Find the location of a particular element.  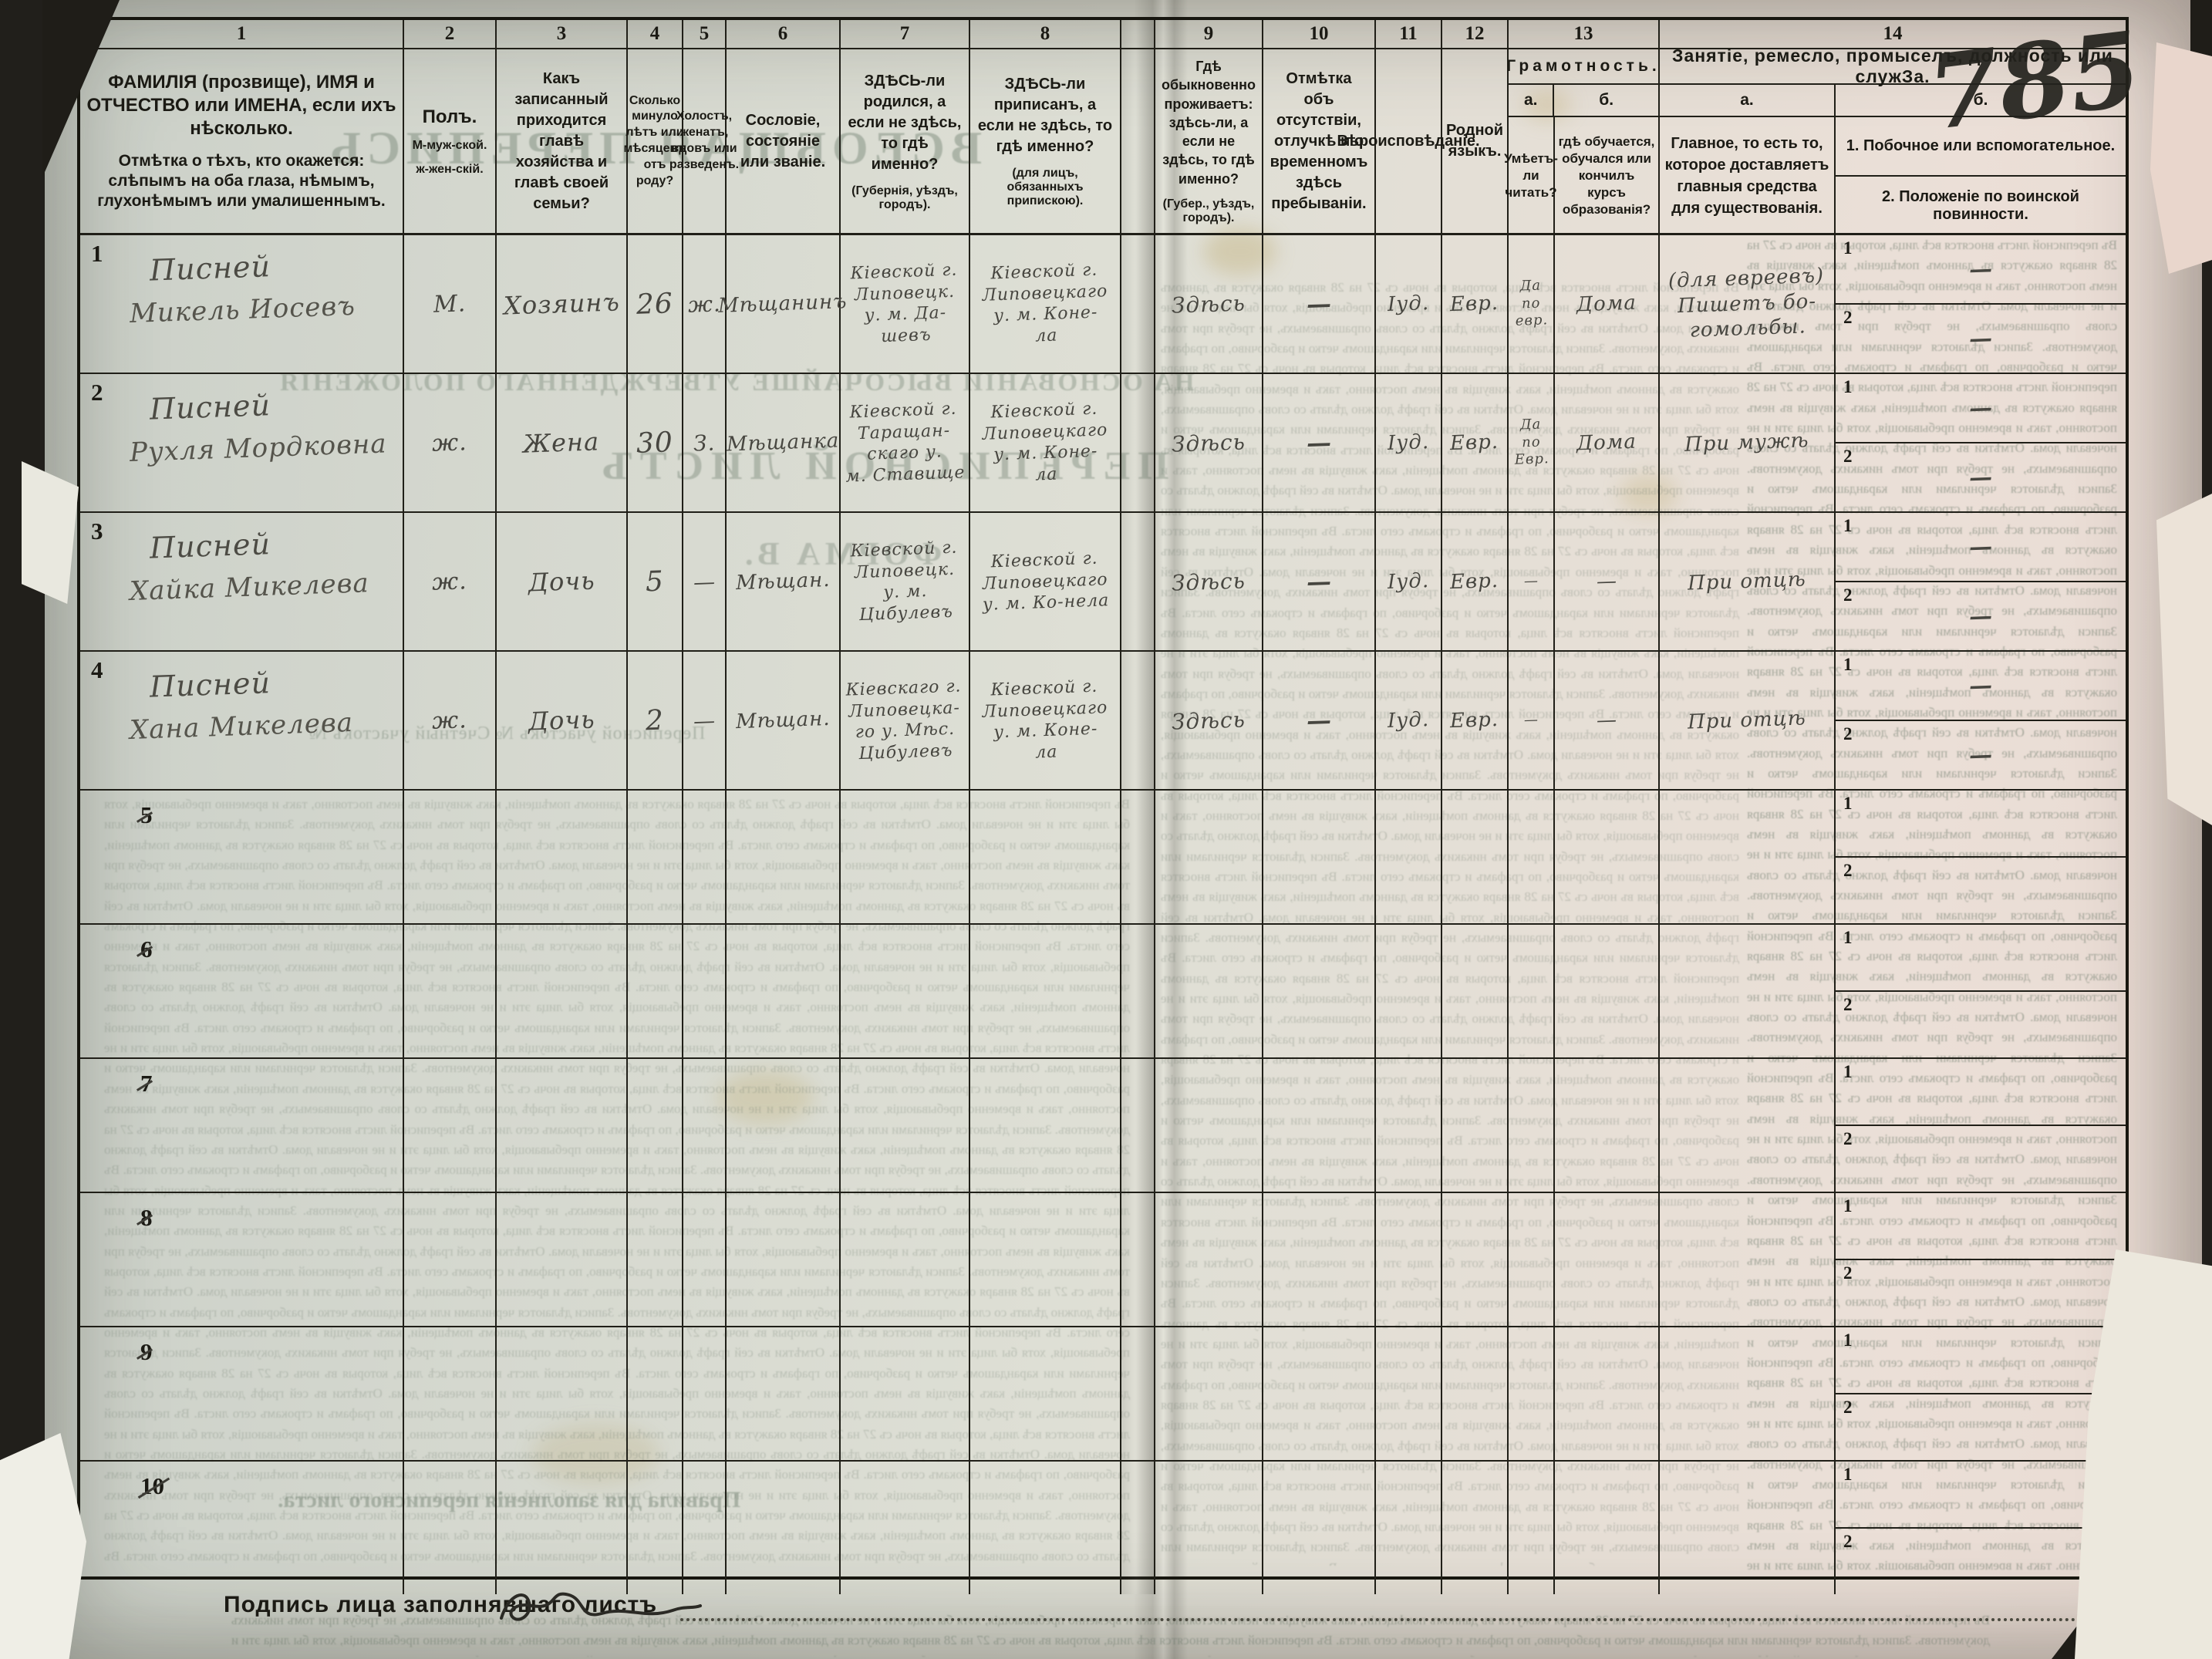

column-number: 5 is located at coordinates (705, 34).